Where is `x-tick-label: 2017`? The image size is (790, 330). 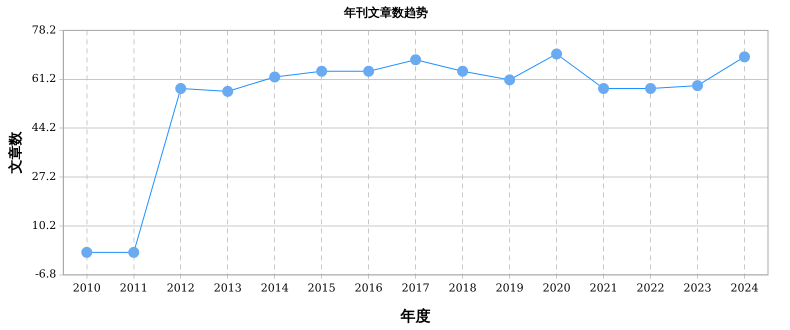
x-tick-label: 2017 is located at coordinates (416, 287).